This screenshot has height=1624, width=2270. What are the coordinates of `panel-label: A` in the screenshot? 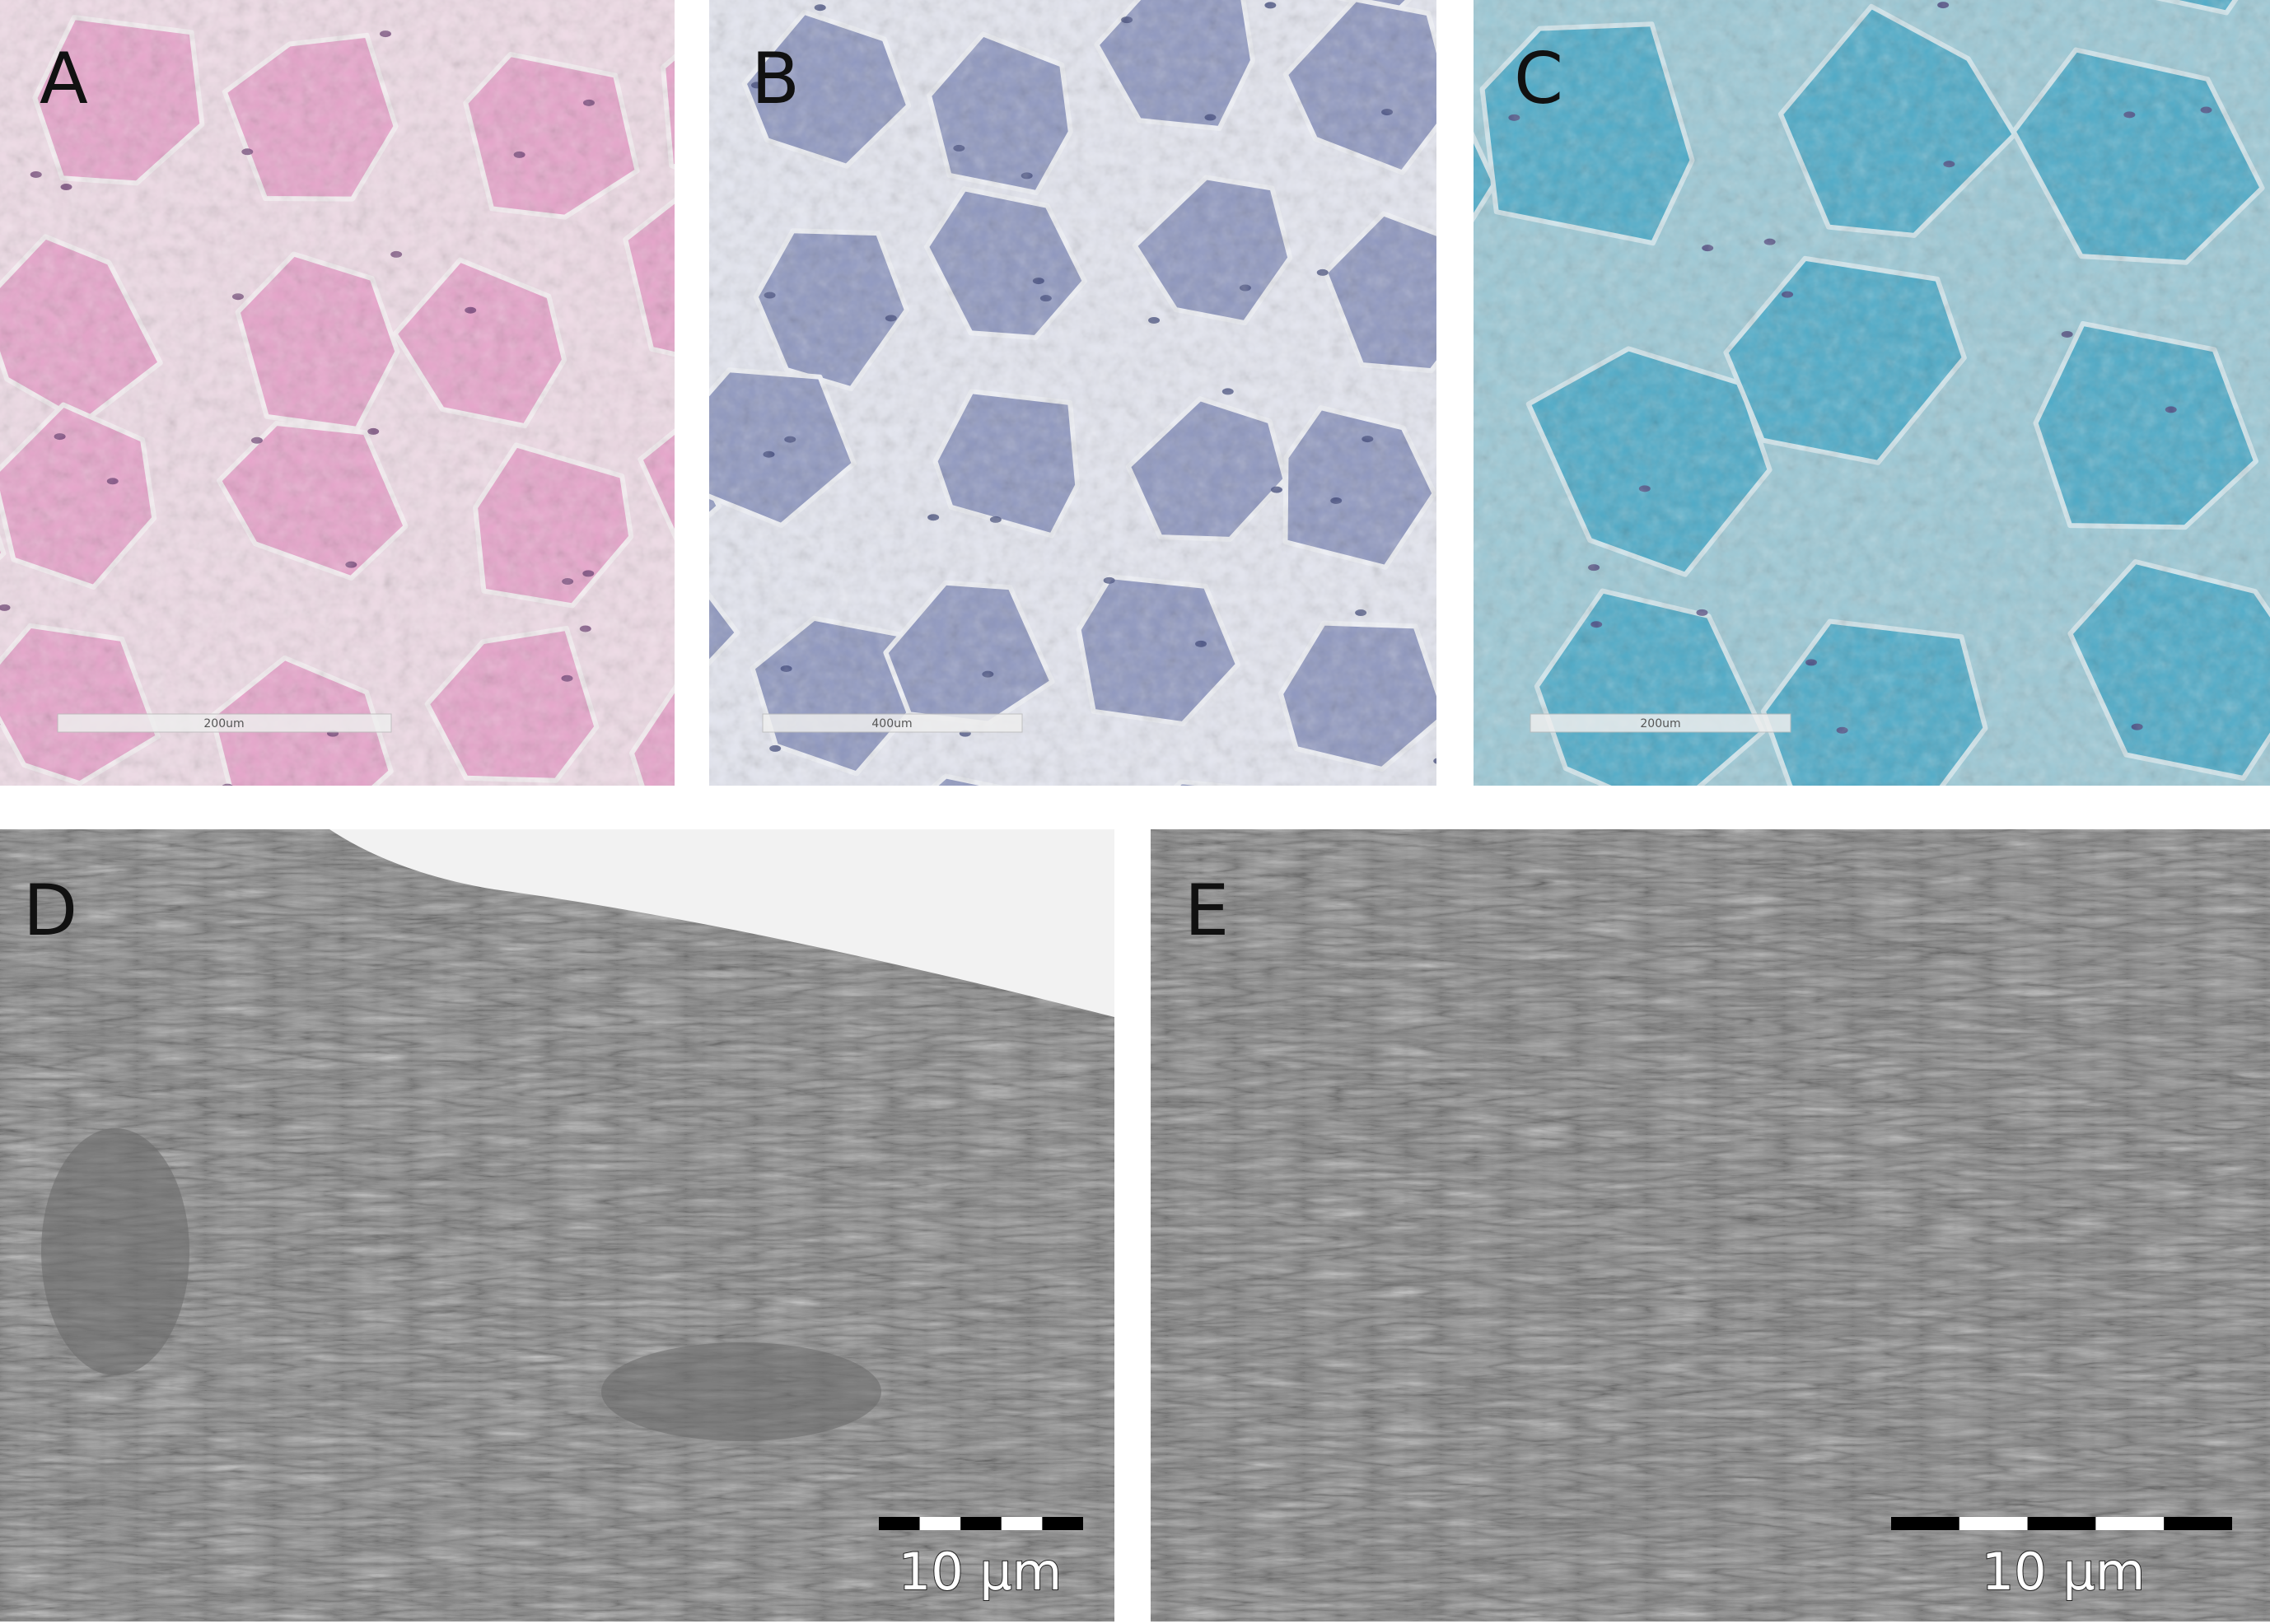 It's located at (64, 79).